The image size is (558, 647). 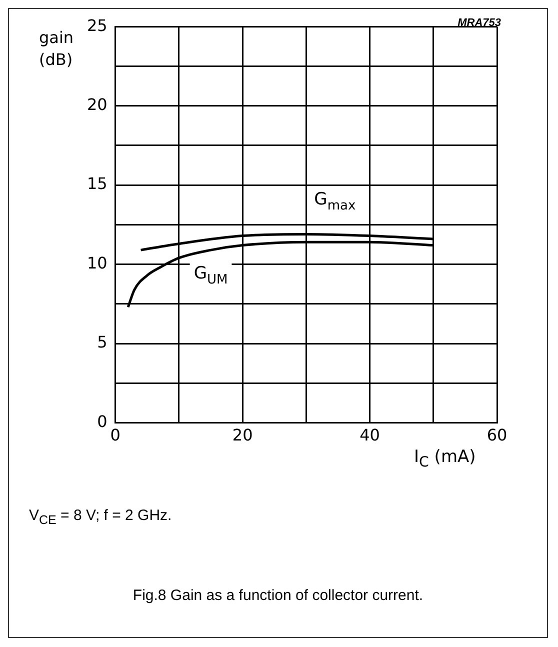 What do you see at coordinates (445, 458) in the screenshot?
I see `x-axis-title: I$_{C}$ (mA)` at bounding box center [445, 458].